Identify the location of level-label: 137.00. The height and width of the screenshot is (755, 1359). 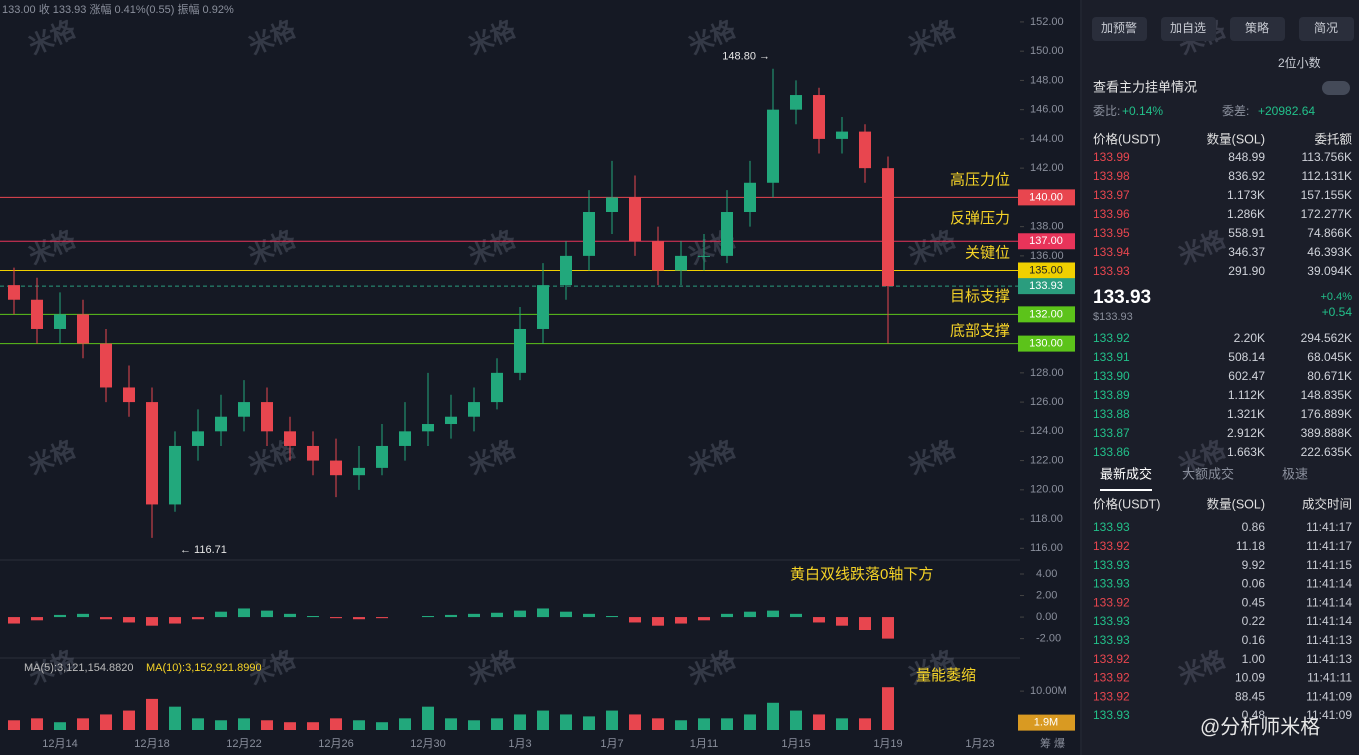
(1046, 241).